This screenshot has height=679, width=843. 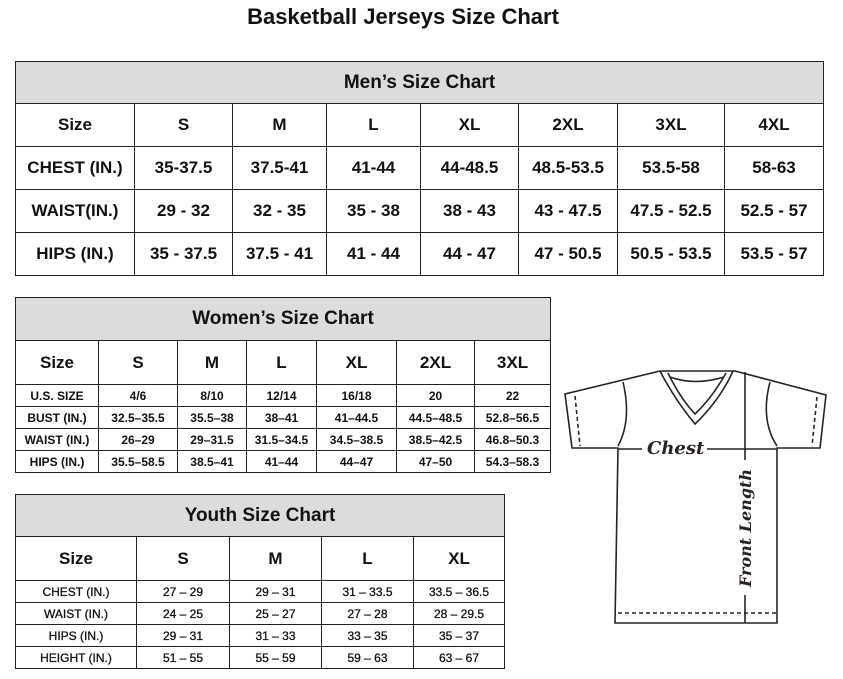 What do you see at coordinates (183, 254) in the screenshot?
I see `table-cell: 35 - 37.5` at bounding box center [183, 254].